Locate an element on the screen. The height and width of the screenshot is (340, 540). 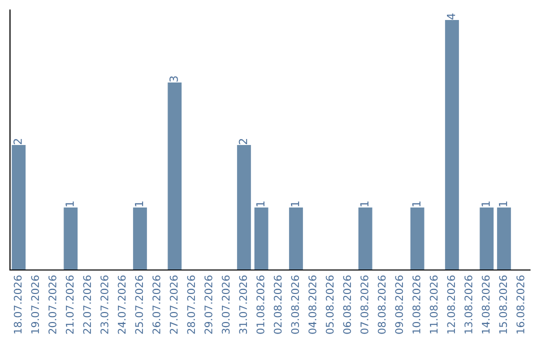
x-tick-label: 23.07.2026 is located at coordinates (104, 305).